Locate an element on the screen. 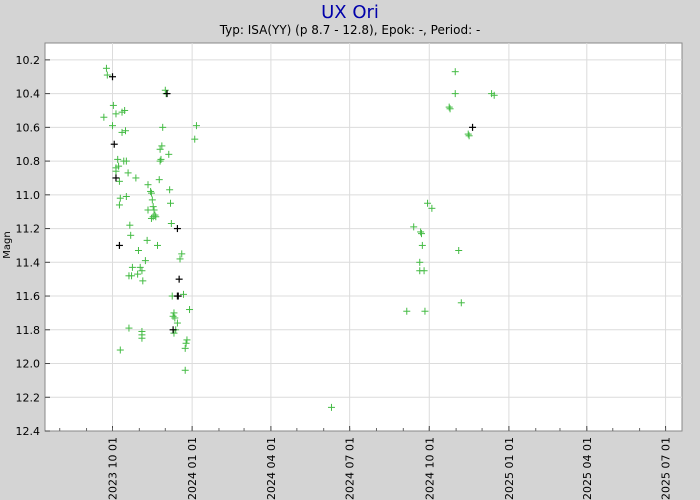  y-tick-label: 12.2 is located at coordinates (28, 397).